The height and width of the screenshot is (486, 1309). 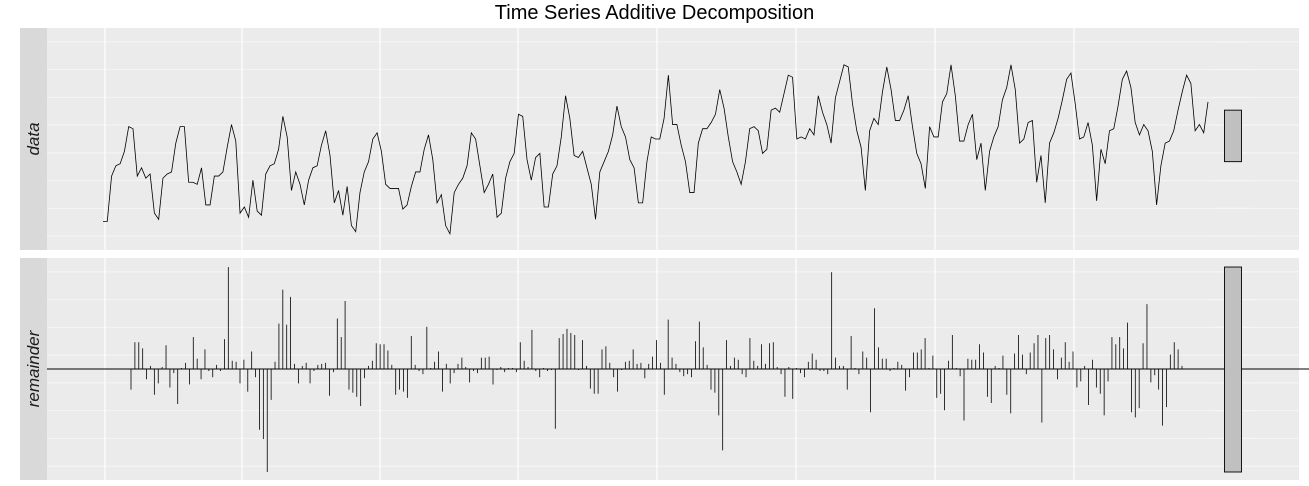 I want to click on chart-title: Time Series Additive Decomposition, so click(x=654, y=13).